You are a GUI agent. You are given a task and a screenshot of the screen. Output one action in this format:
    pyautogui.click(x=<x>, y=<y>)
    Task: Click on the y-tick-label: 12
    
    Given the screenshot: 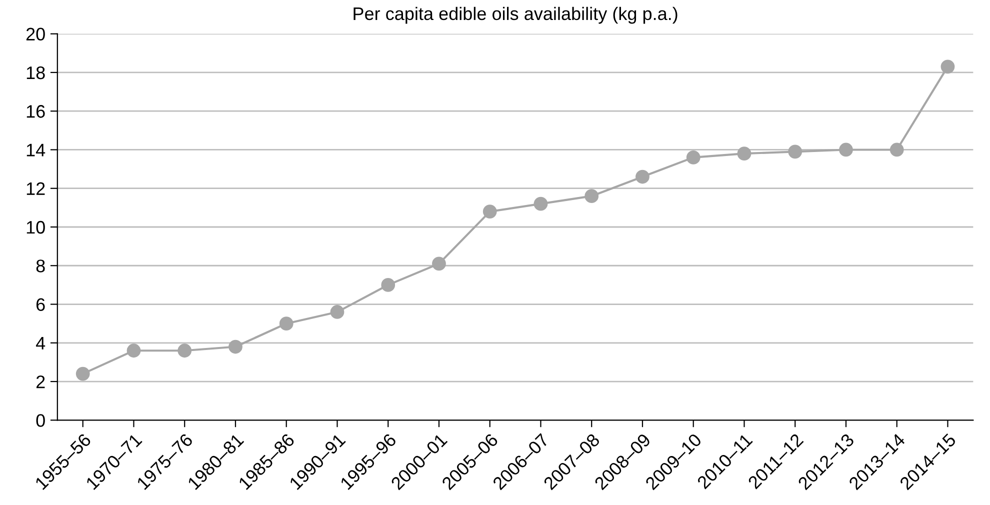 What is the action you would take?
    pyautogui.click(x=35, y=188)
    